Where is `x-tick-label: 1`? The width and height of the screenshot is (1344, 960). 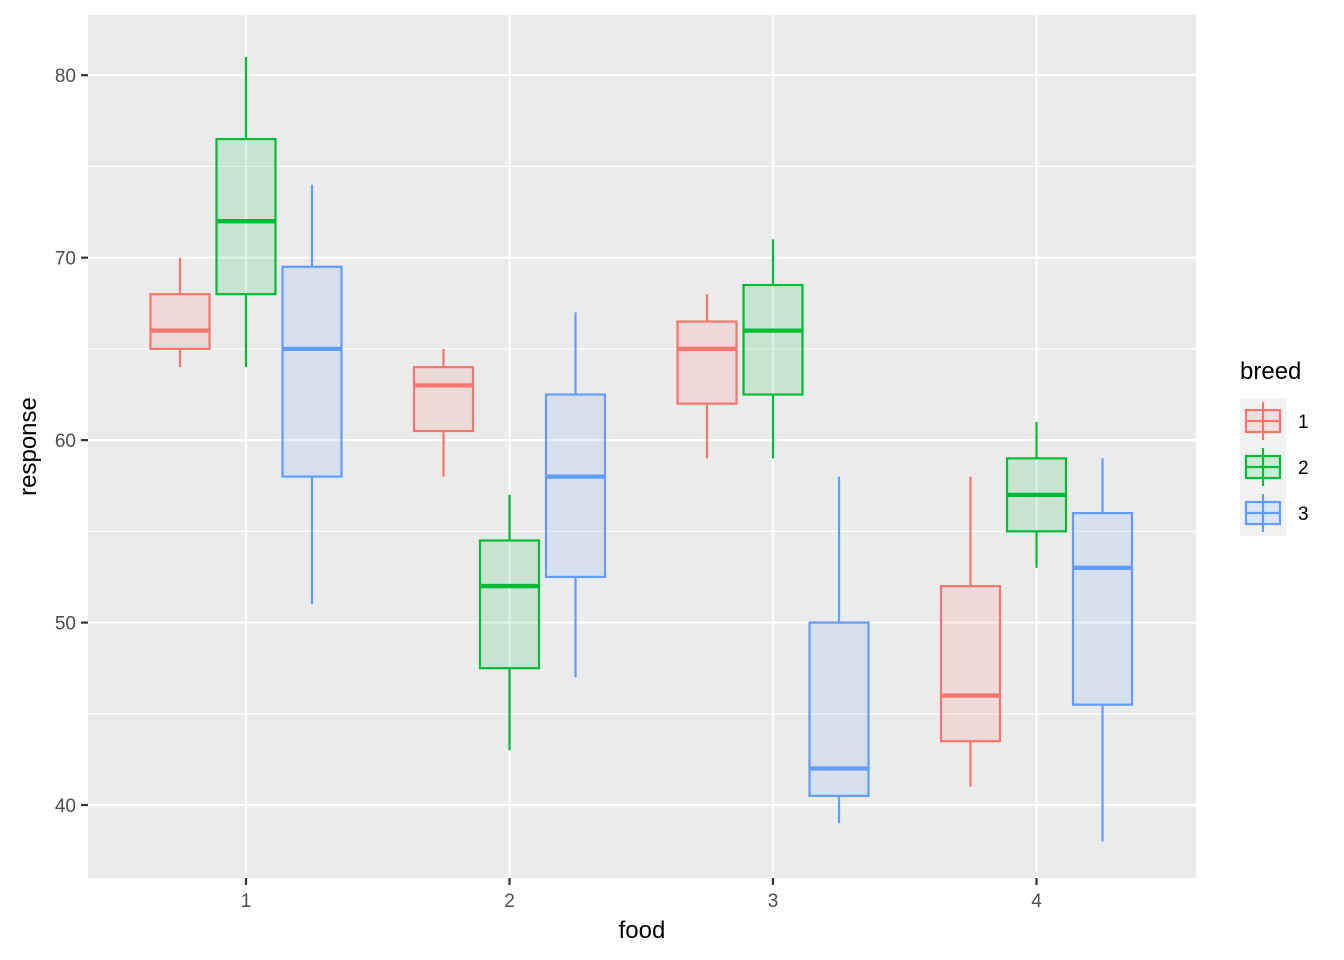 x-tick-label: 1 is located at coordinates (246, 901).